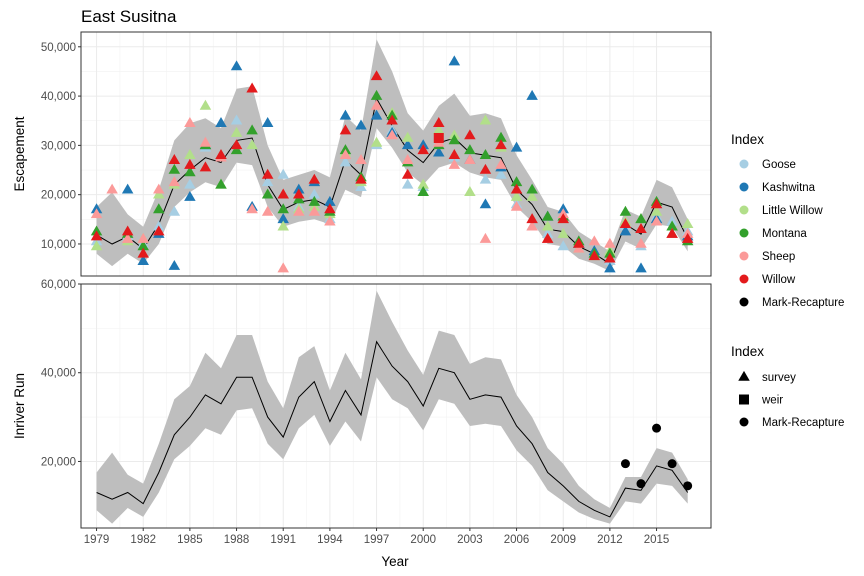  What do you see at coordinates (58, 97) in the screenshot?
I see `y-tick-label: 40,000` at bounding box center [58, 97].